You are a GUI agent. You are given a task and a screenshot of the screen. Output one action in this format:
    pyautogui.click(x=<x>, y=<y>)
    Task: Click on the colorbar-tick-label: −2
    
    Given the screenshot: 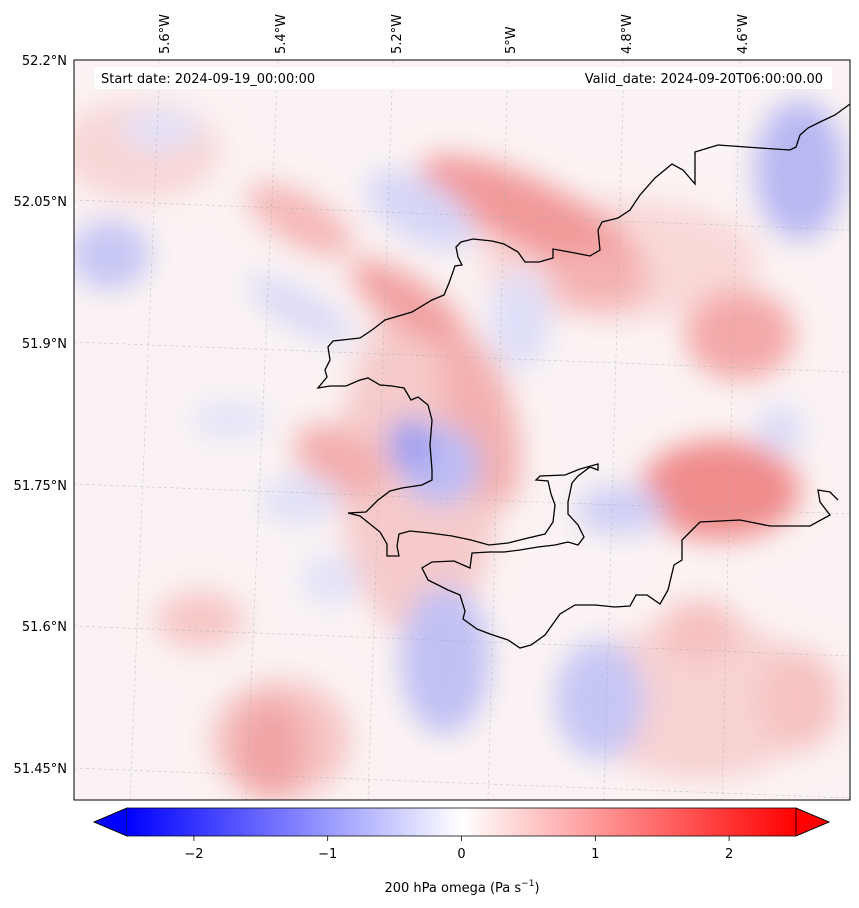 What is the action you would take?
    pyautogui.click(x=193, y=854)
    